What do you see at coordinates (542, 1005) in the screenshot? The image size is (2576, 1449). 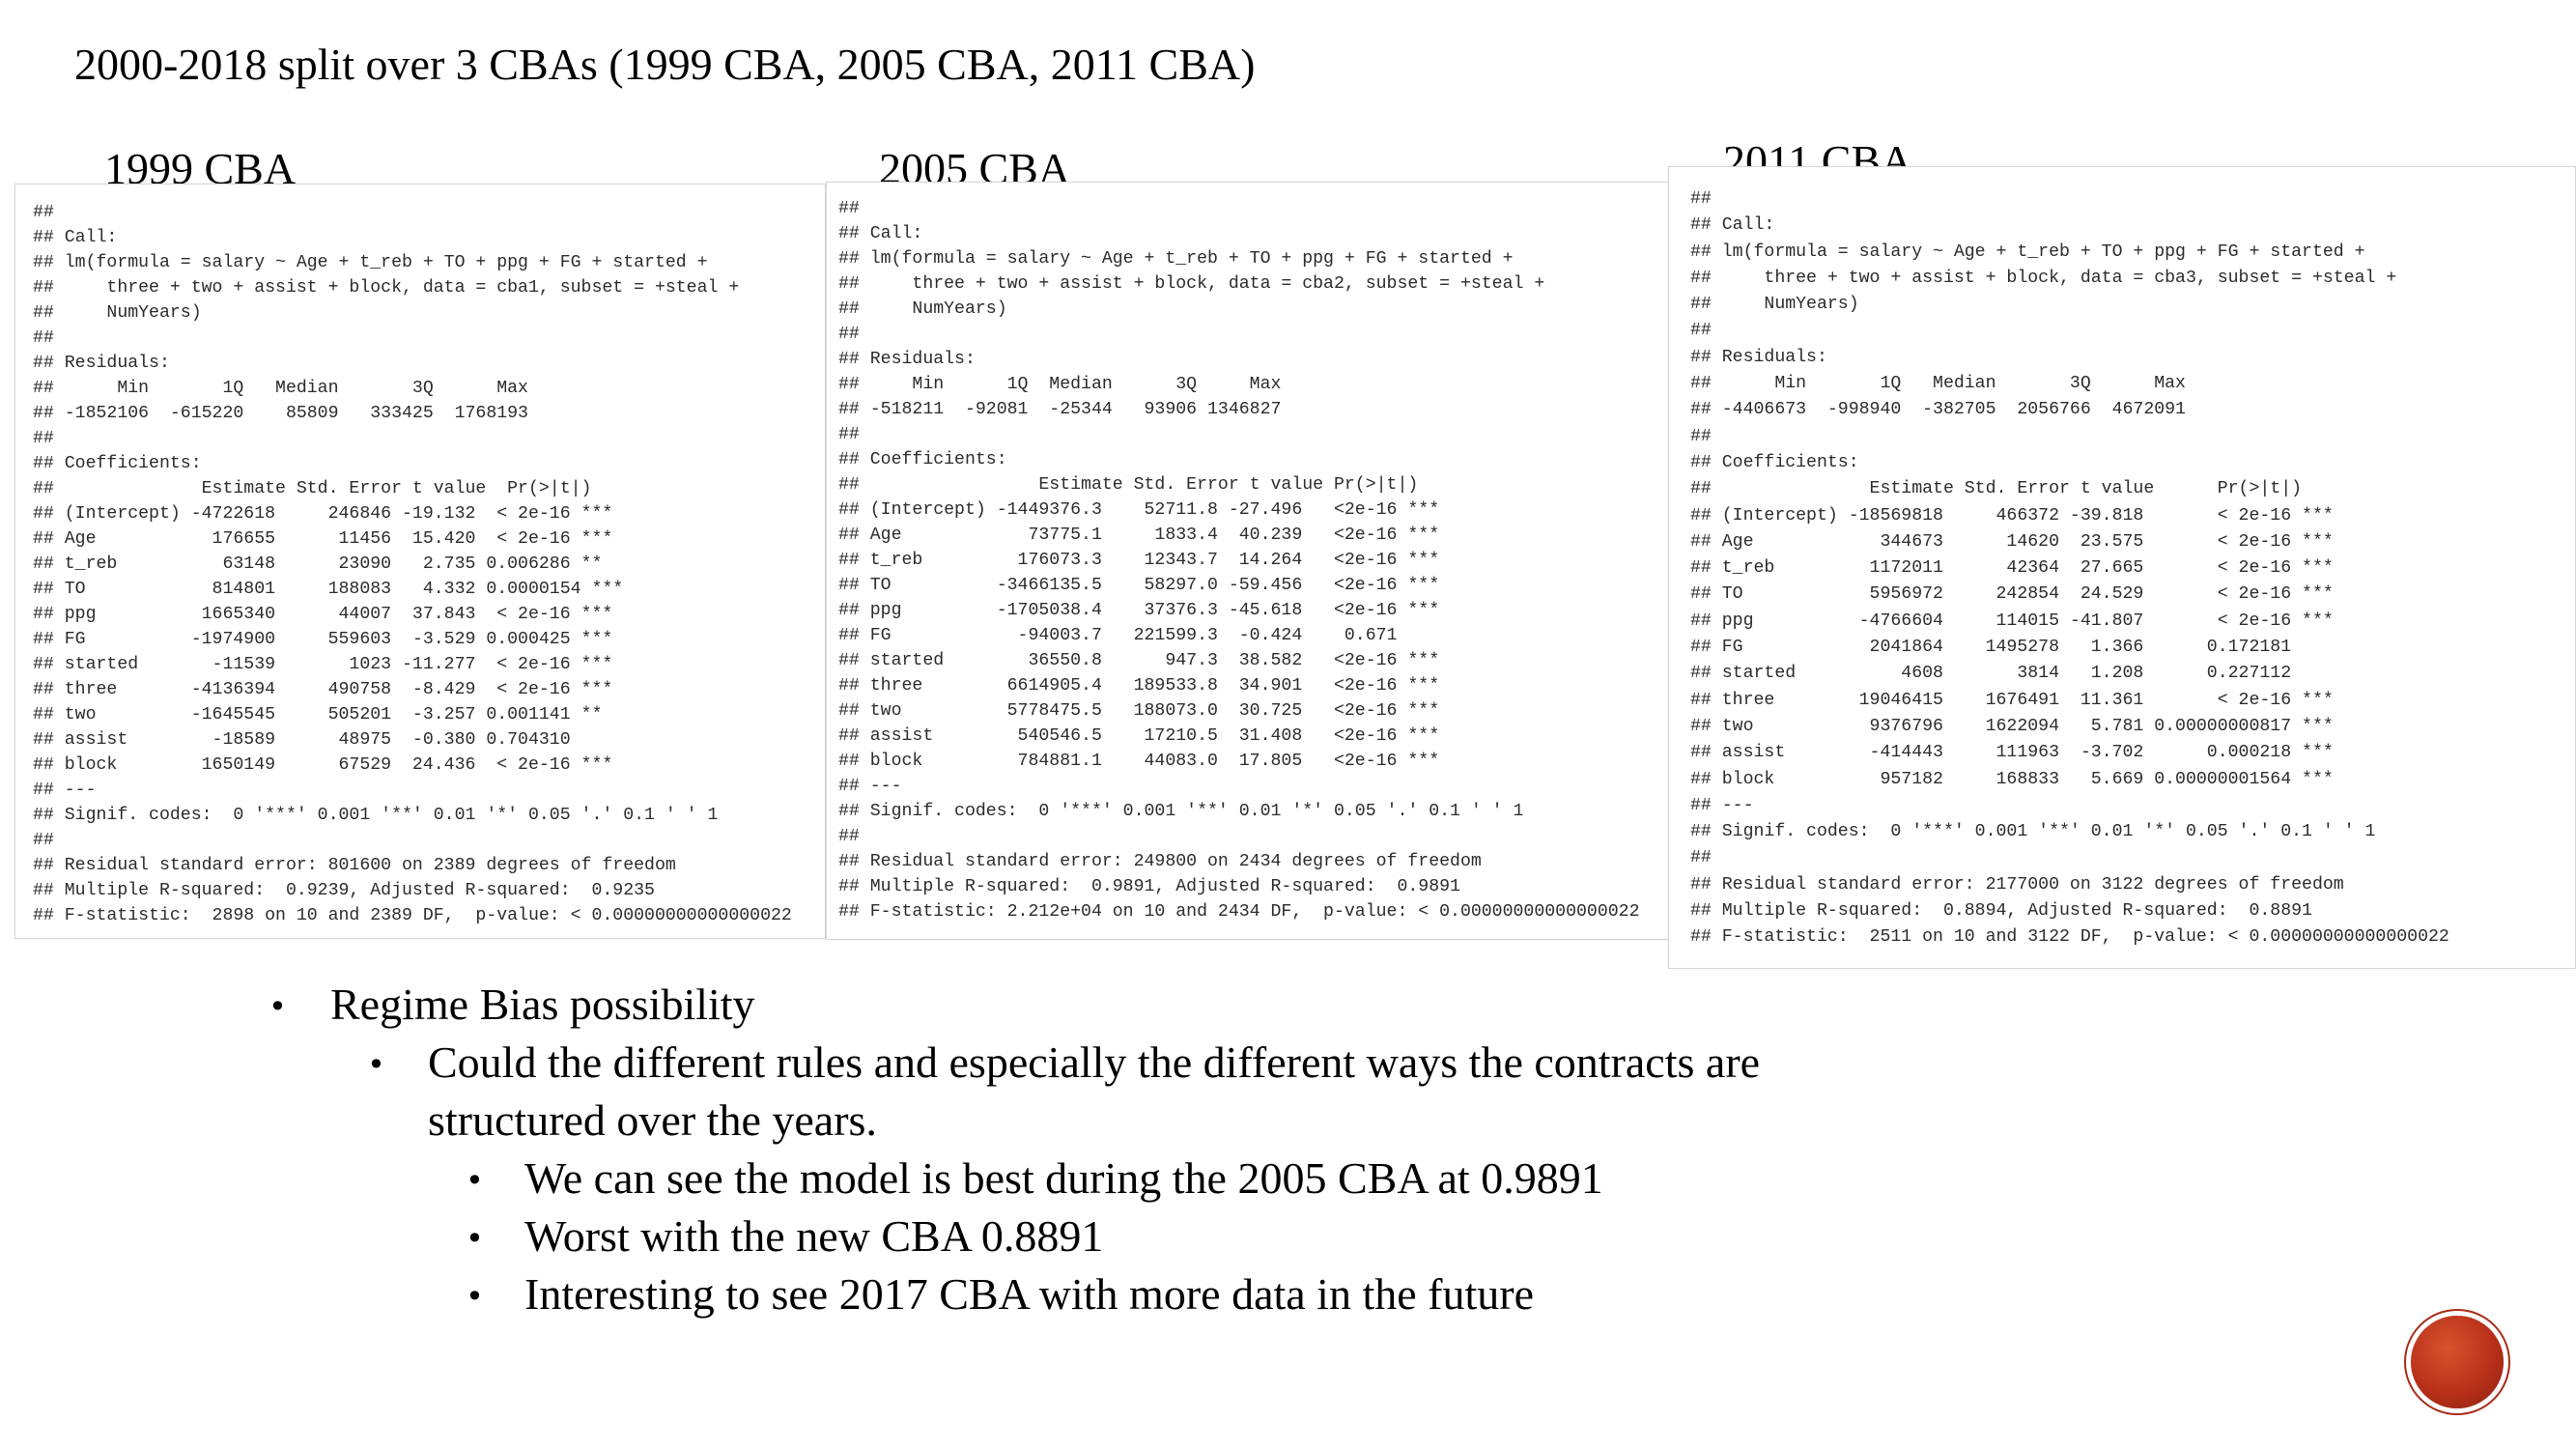 I see `bullet-text: Regime Bias possibility` at bounding box center [542, 1005].